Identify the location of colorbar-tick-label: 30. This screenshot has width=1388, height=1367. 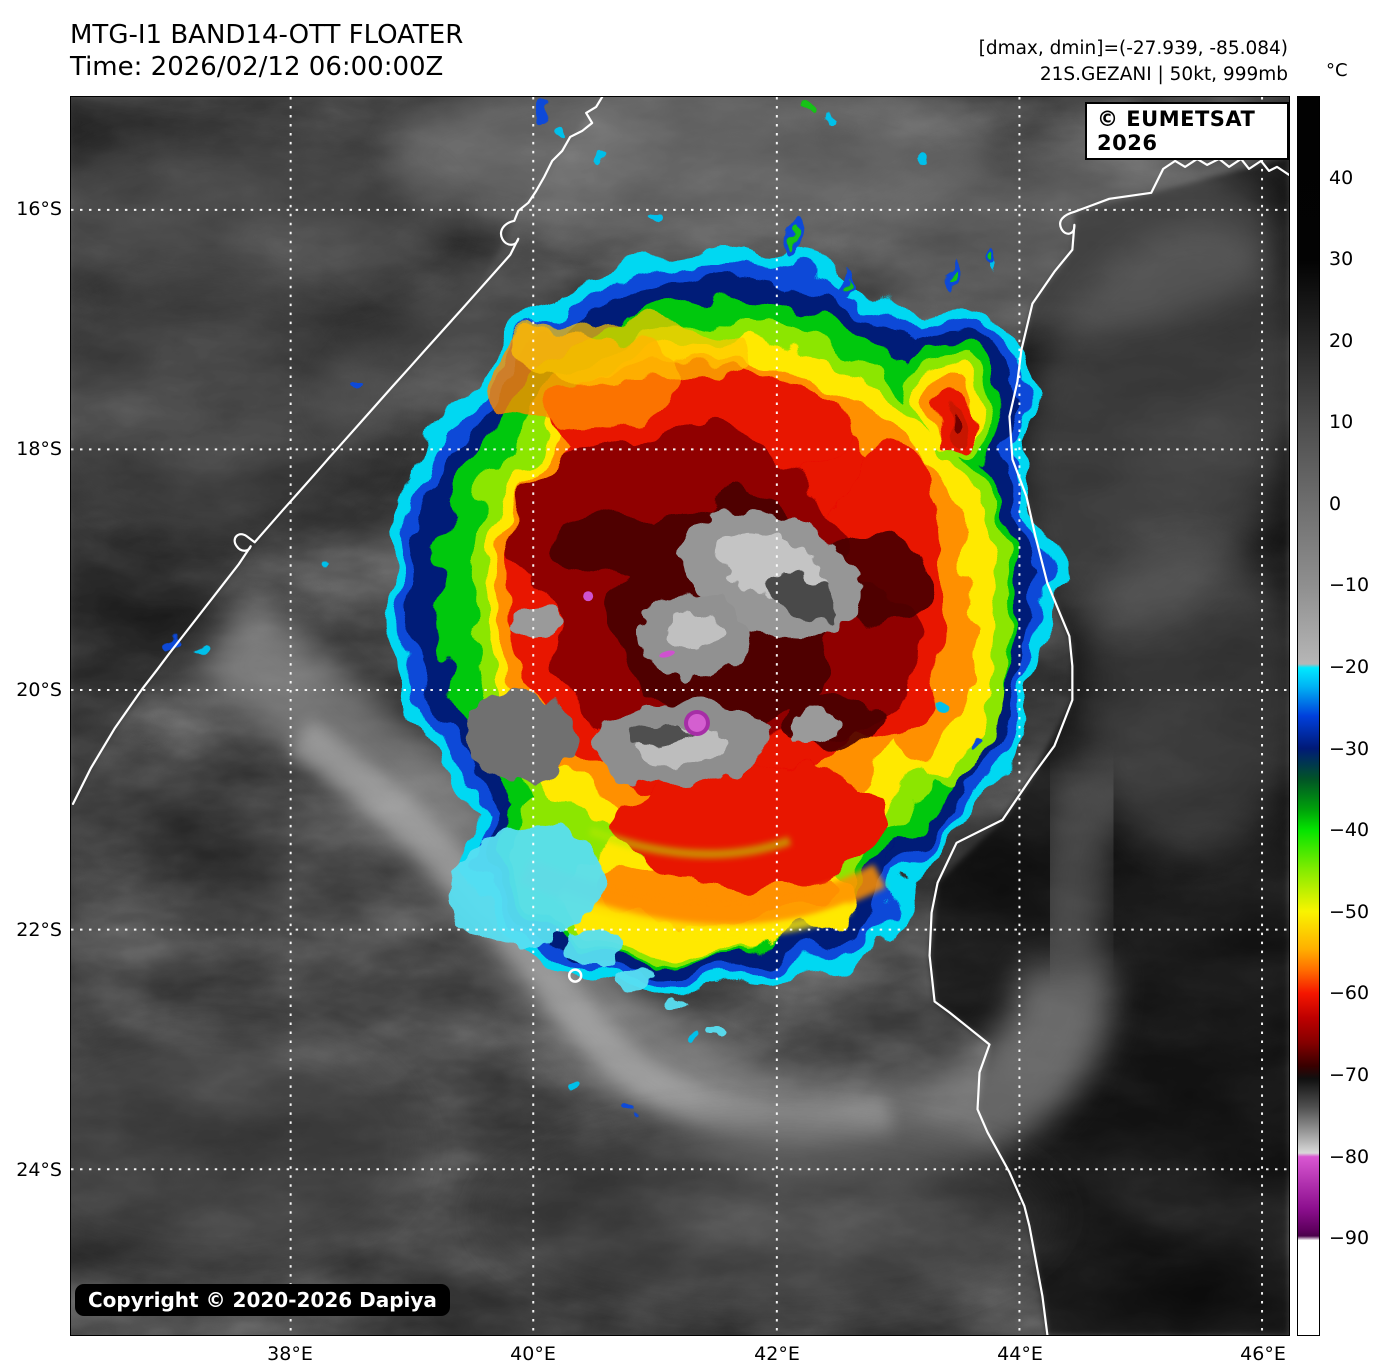
(1341, 259).